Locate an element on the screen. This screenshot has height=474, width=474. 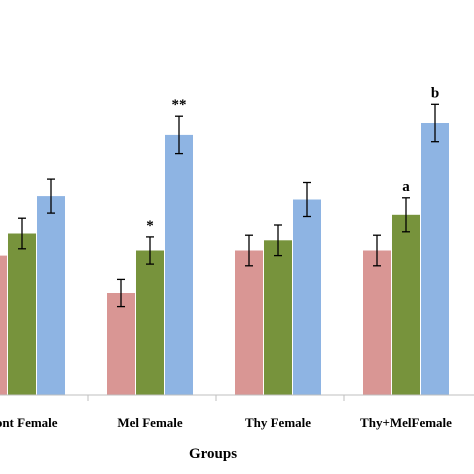
x-axis-ticks is located at coordinates (216, 398).